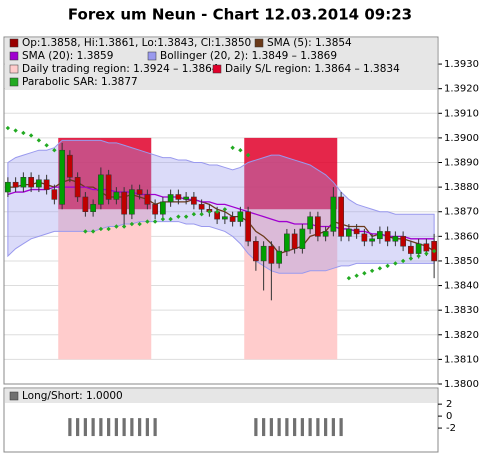  What do you see at coordinates (80, 82) in the screenshot?
I see `legend-label: Parabolic SAR: 1.3877` at bounding box center [80, 82].